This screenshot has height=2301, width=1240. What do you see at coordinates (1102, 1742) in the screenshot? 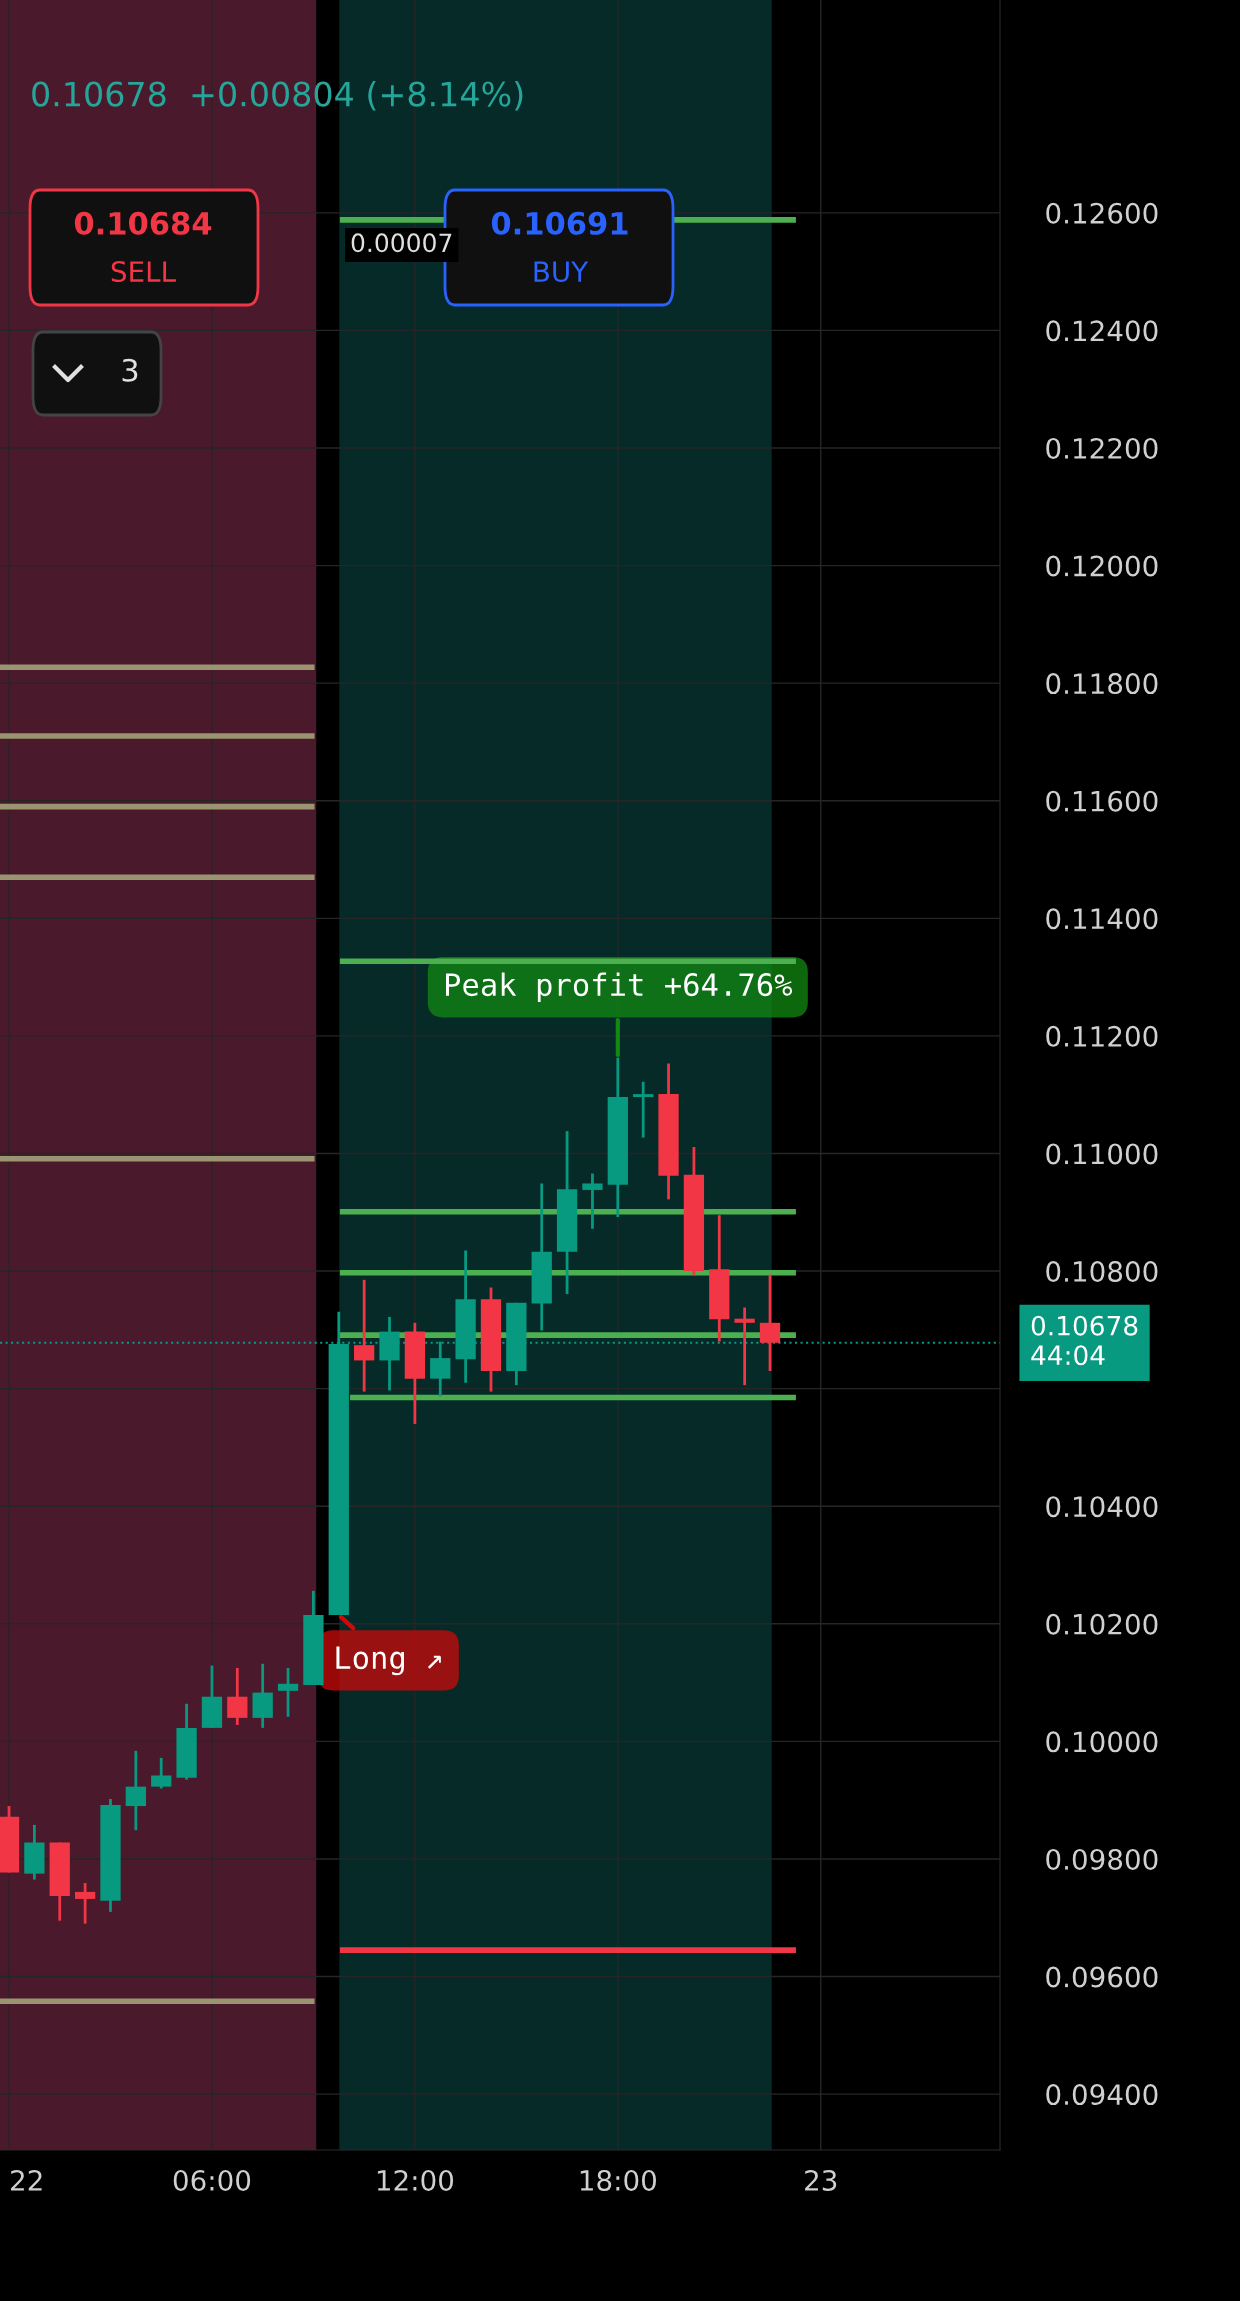
I see `y-tick-label: 0.10000` at bounding box center [1102, 1742].